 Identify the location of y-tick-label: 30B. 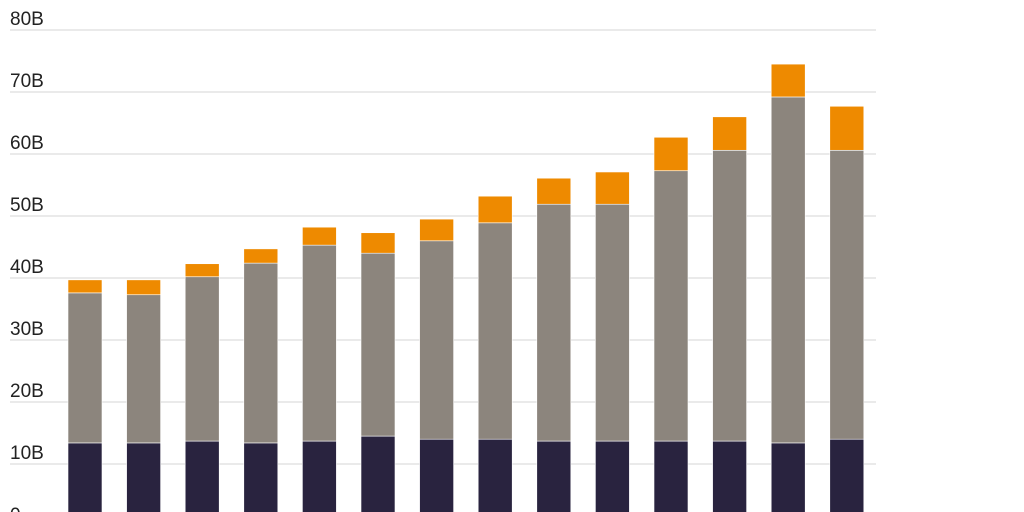
(27, 329).